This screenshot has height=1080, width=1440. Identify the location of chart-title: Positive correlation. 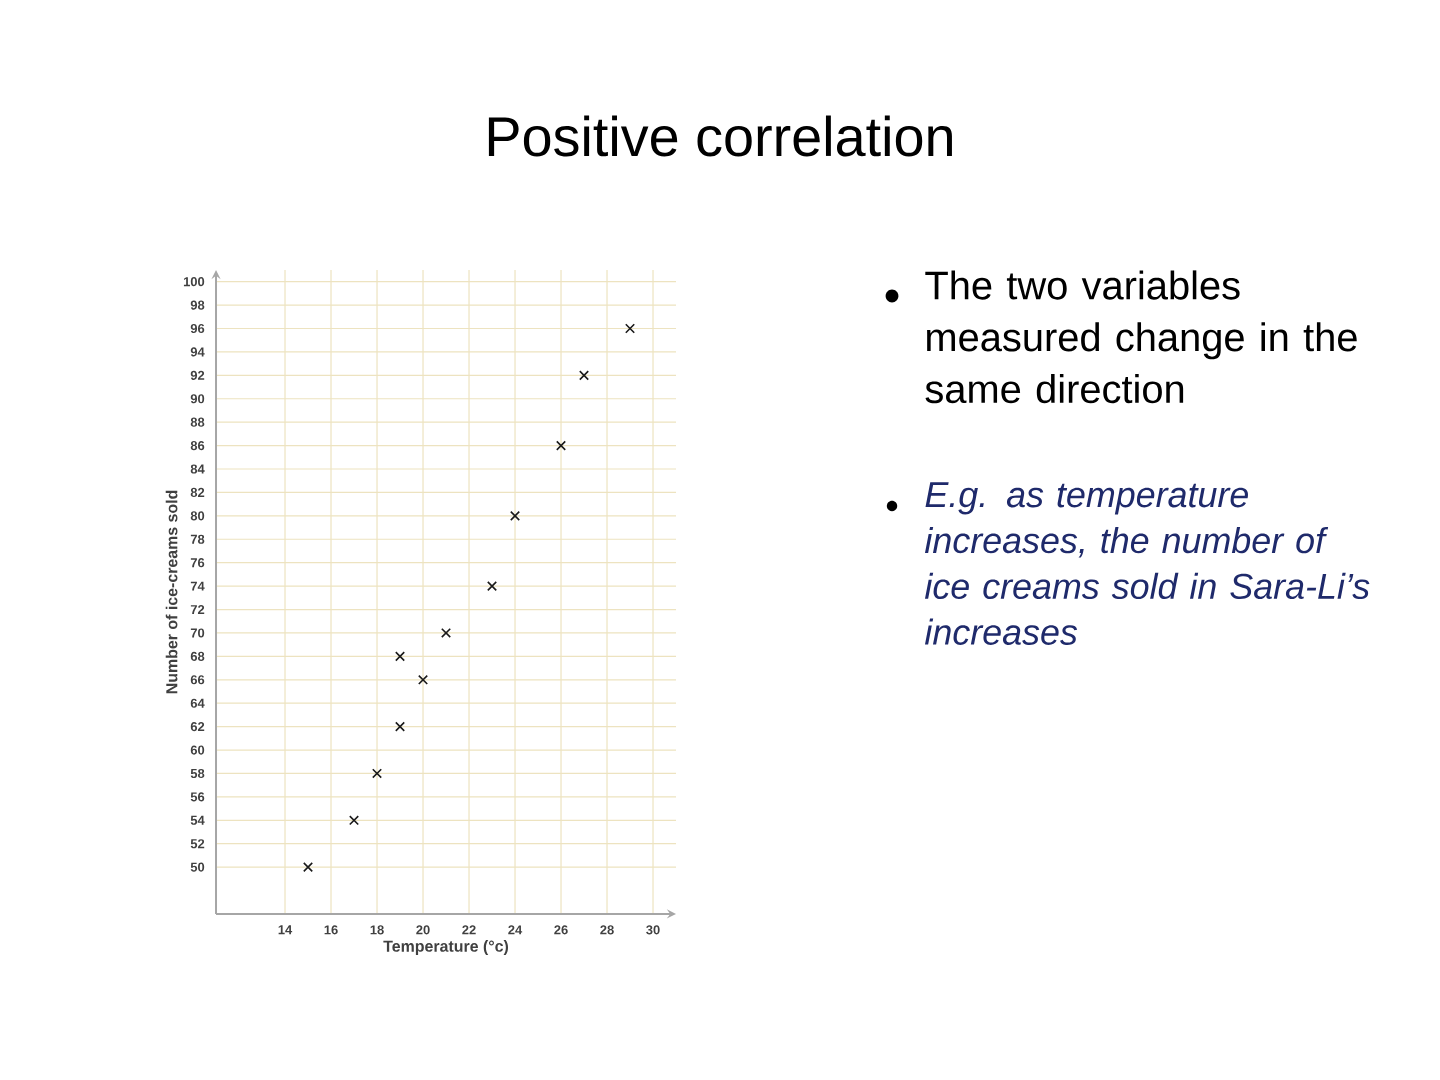
(720, 136).